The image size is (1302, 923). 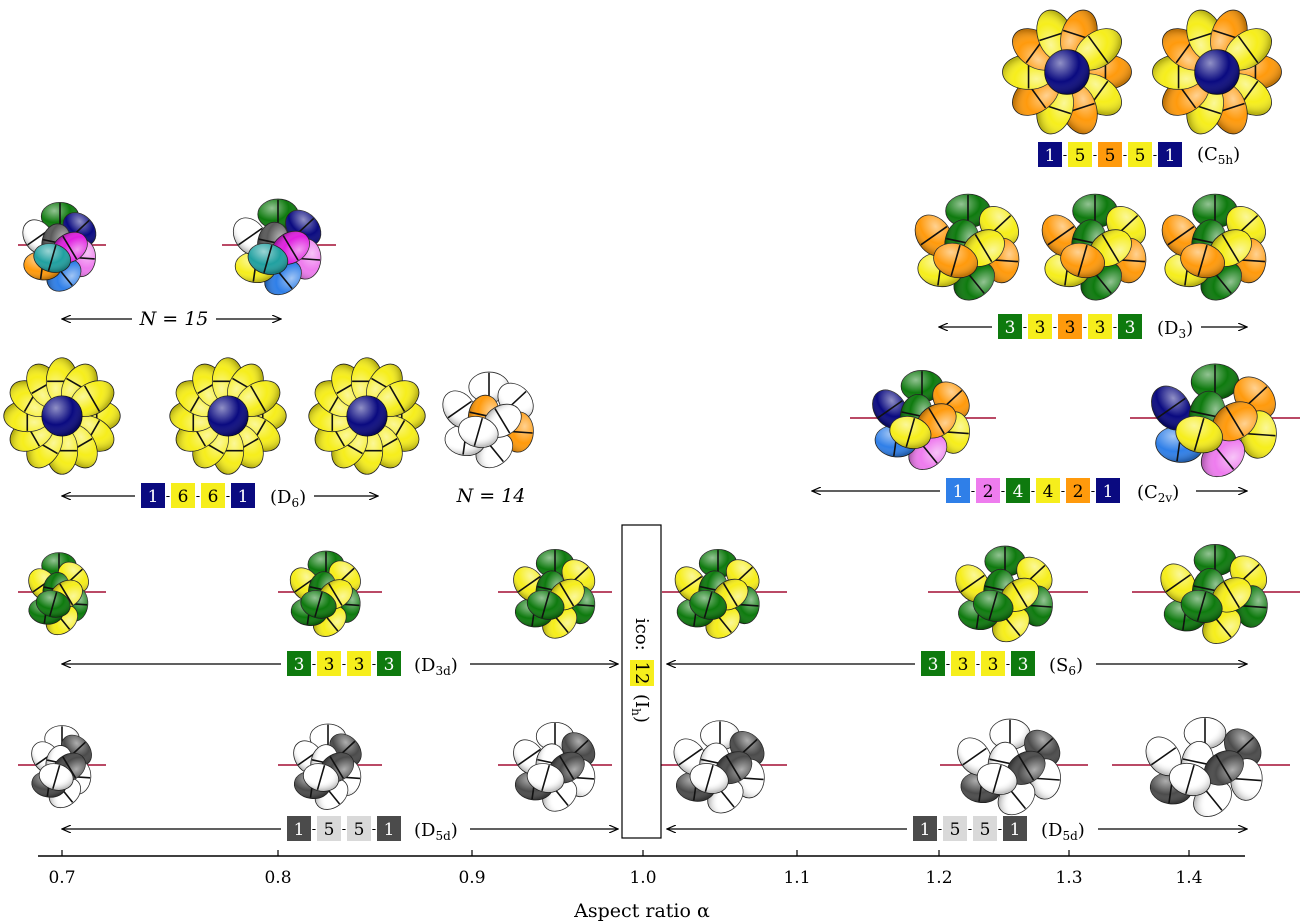 I want to click on x-tick-label: 1.3, so click(x=1068, y=878).